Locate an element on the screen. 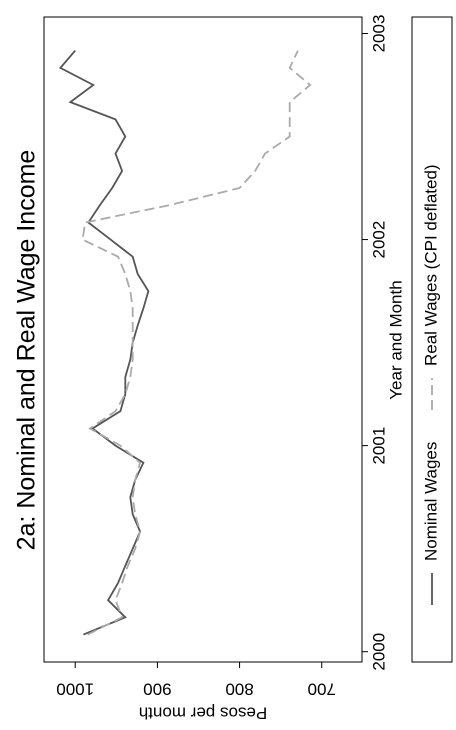 The height and width of the screenshot is (730, 456). x-tick-label: 2002 is located at coordinates (378, 240).